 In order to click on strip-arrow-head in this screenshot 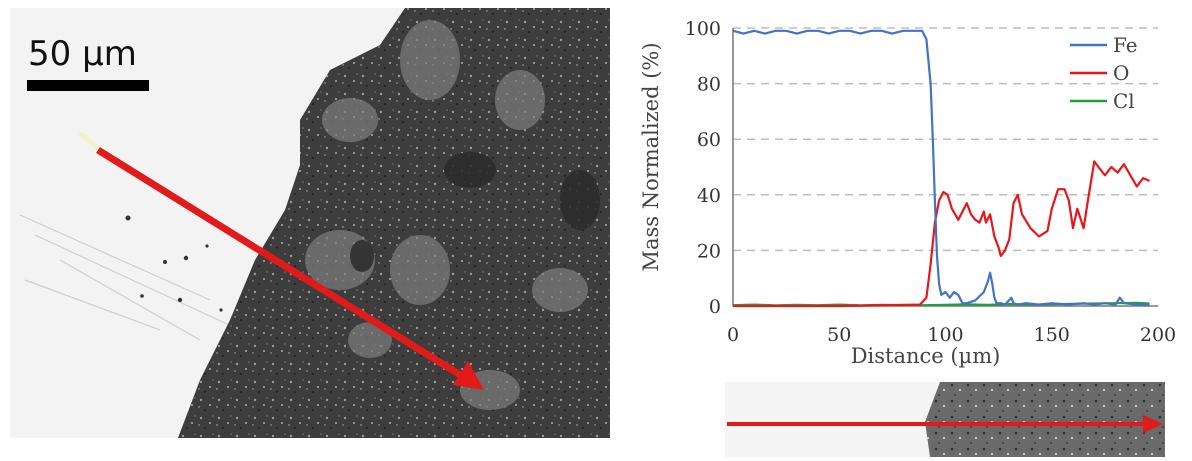, I will do `click(1153, 424)`.